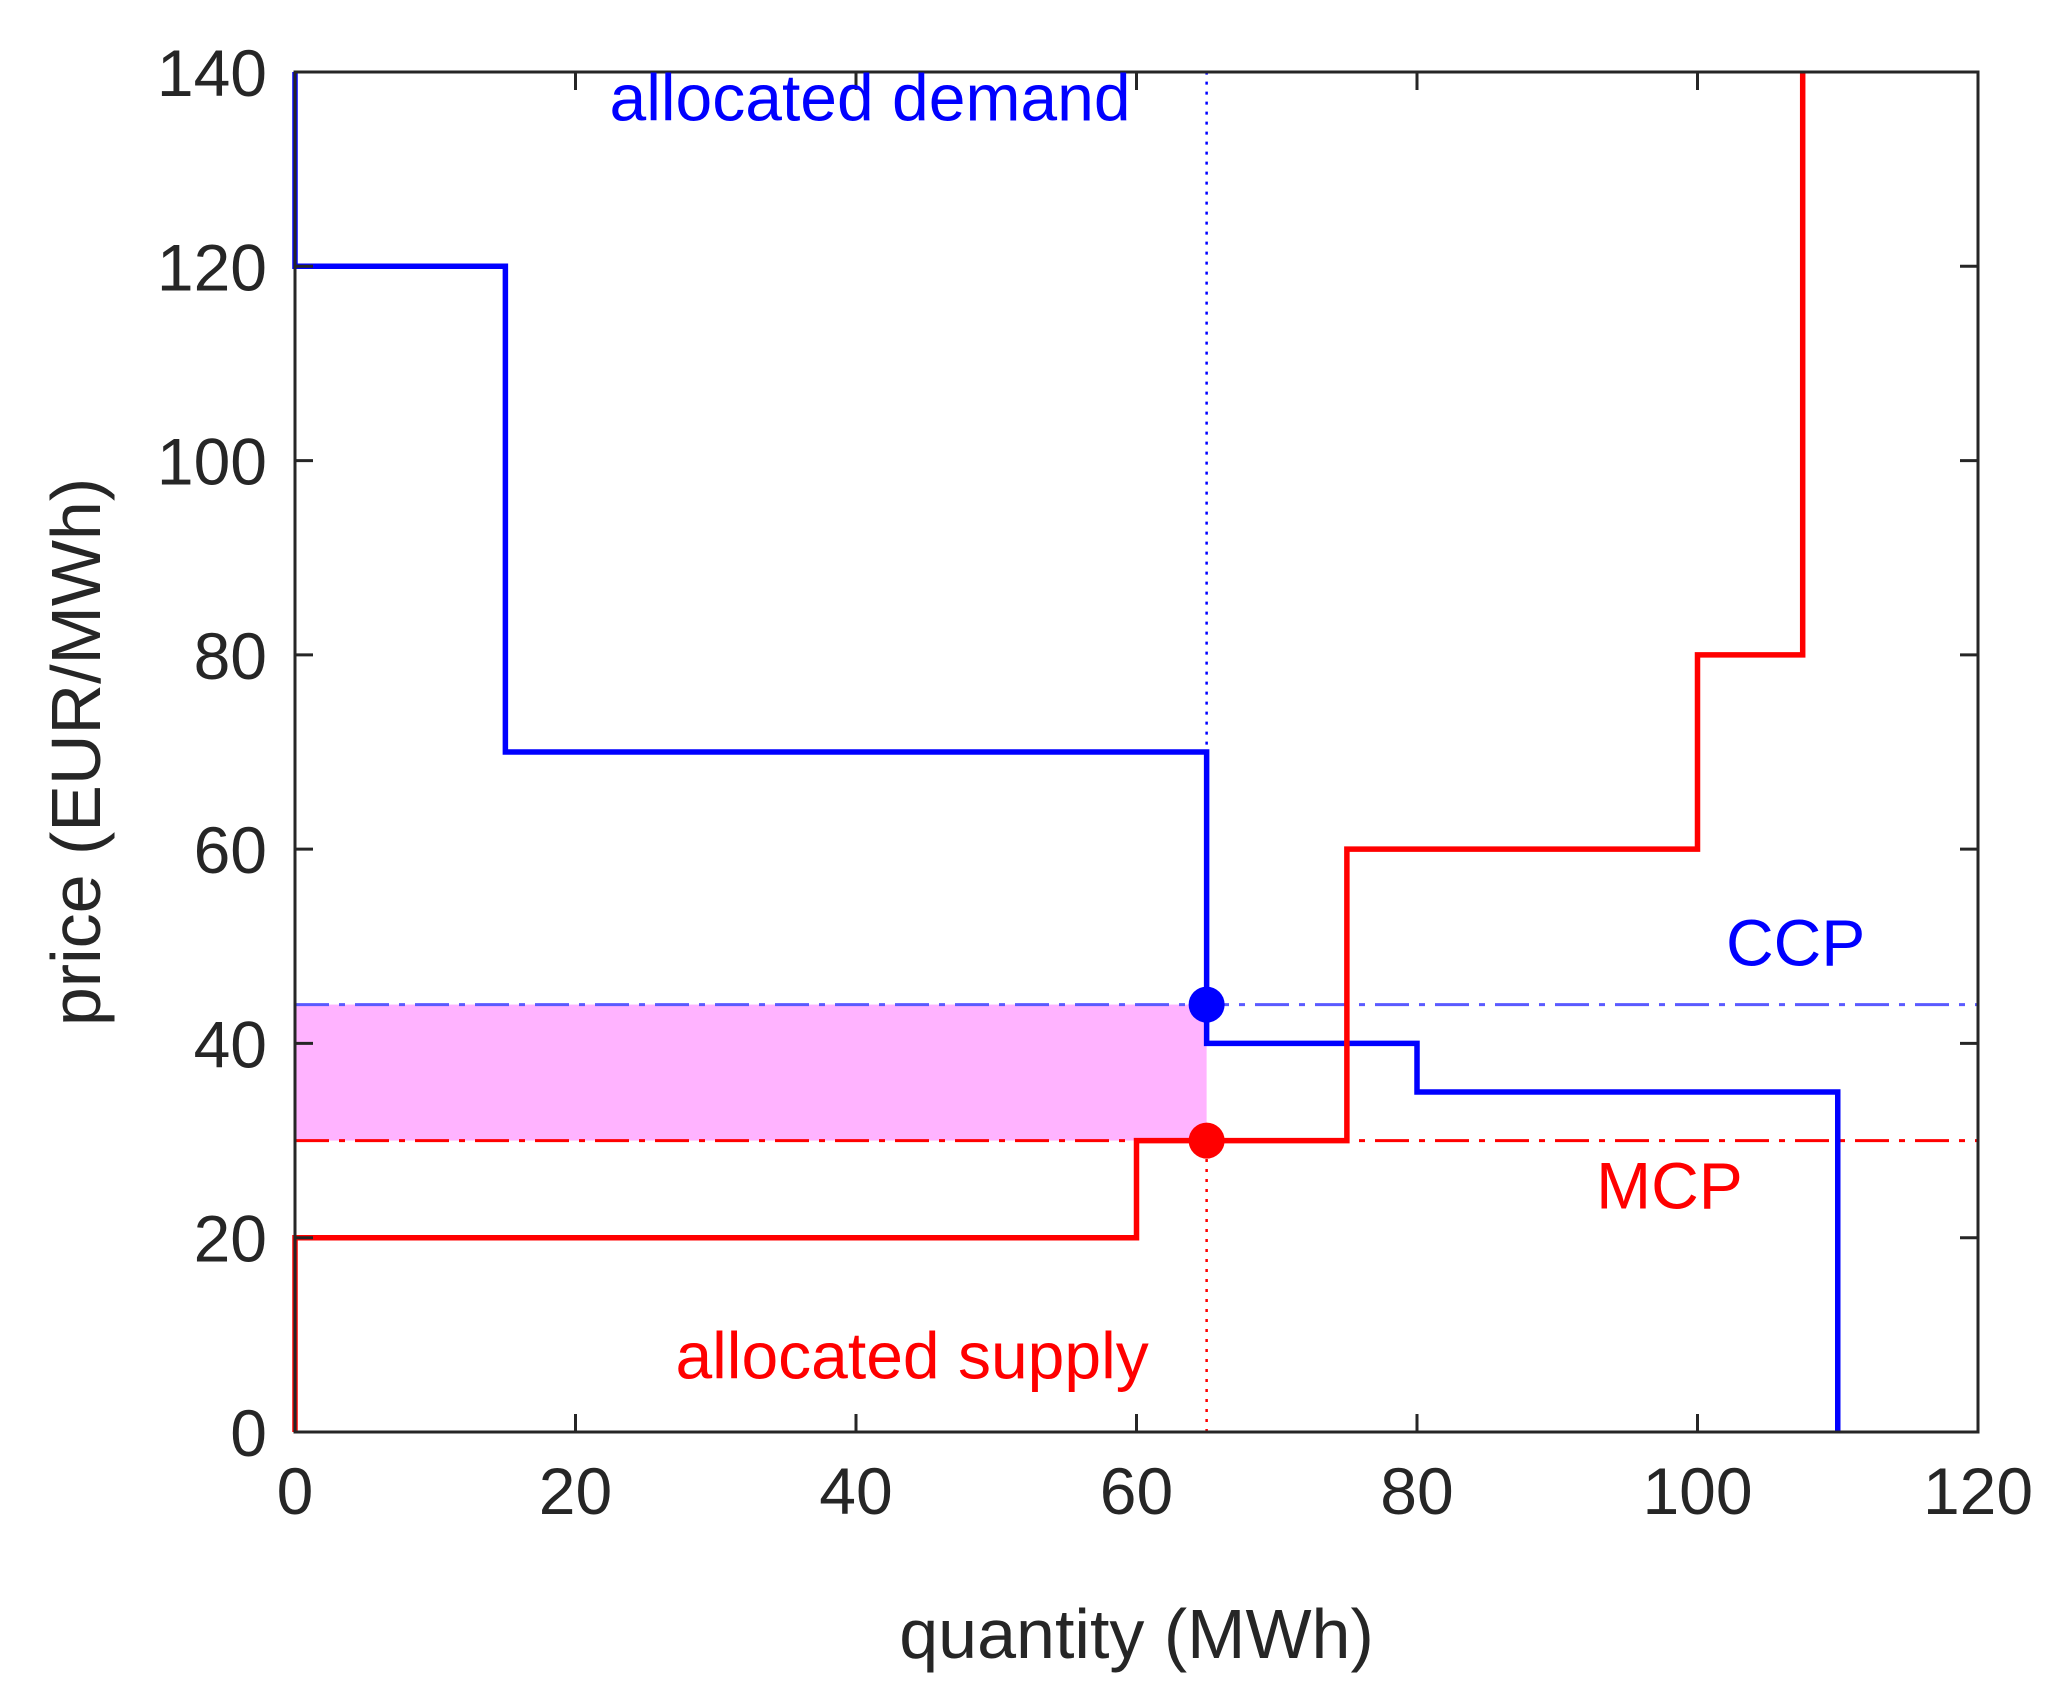 This screenshot has width=2060, height=1699. I want to click on ccp-point-marker, so click(1206, 1004).